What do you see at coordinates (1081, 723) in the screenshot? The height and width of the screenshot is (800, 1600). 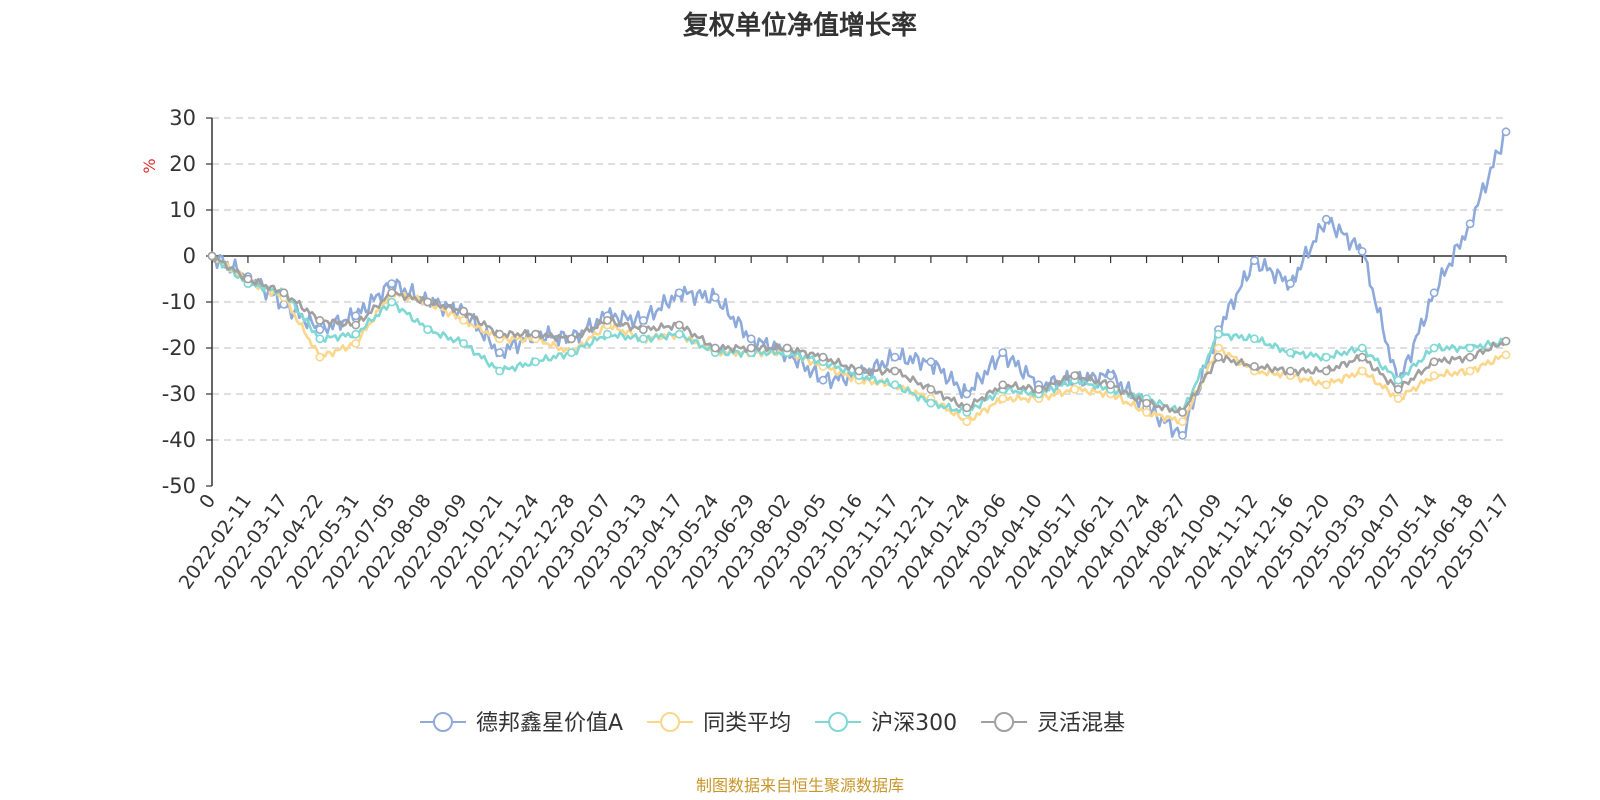 I see `legend-label: 灵活混基` at bounding box center [1081, 723].